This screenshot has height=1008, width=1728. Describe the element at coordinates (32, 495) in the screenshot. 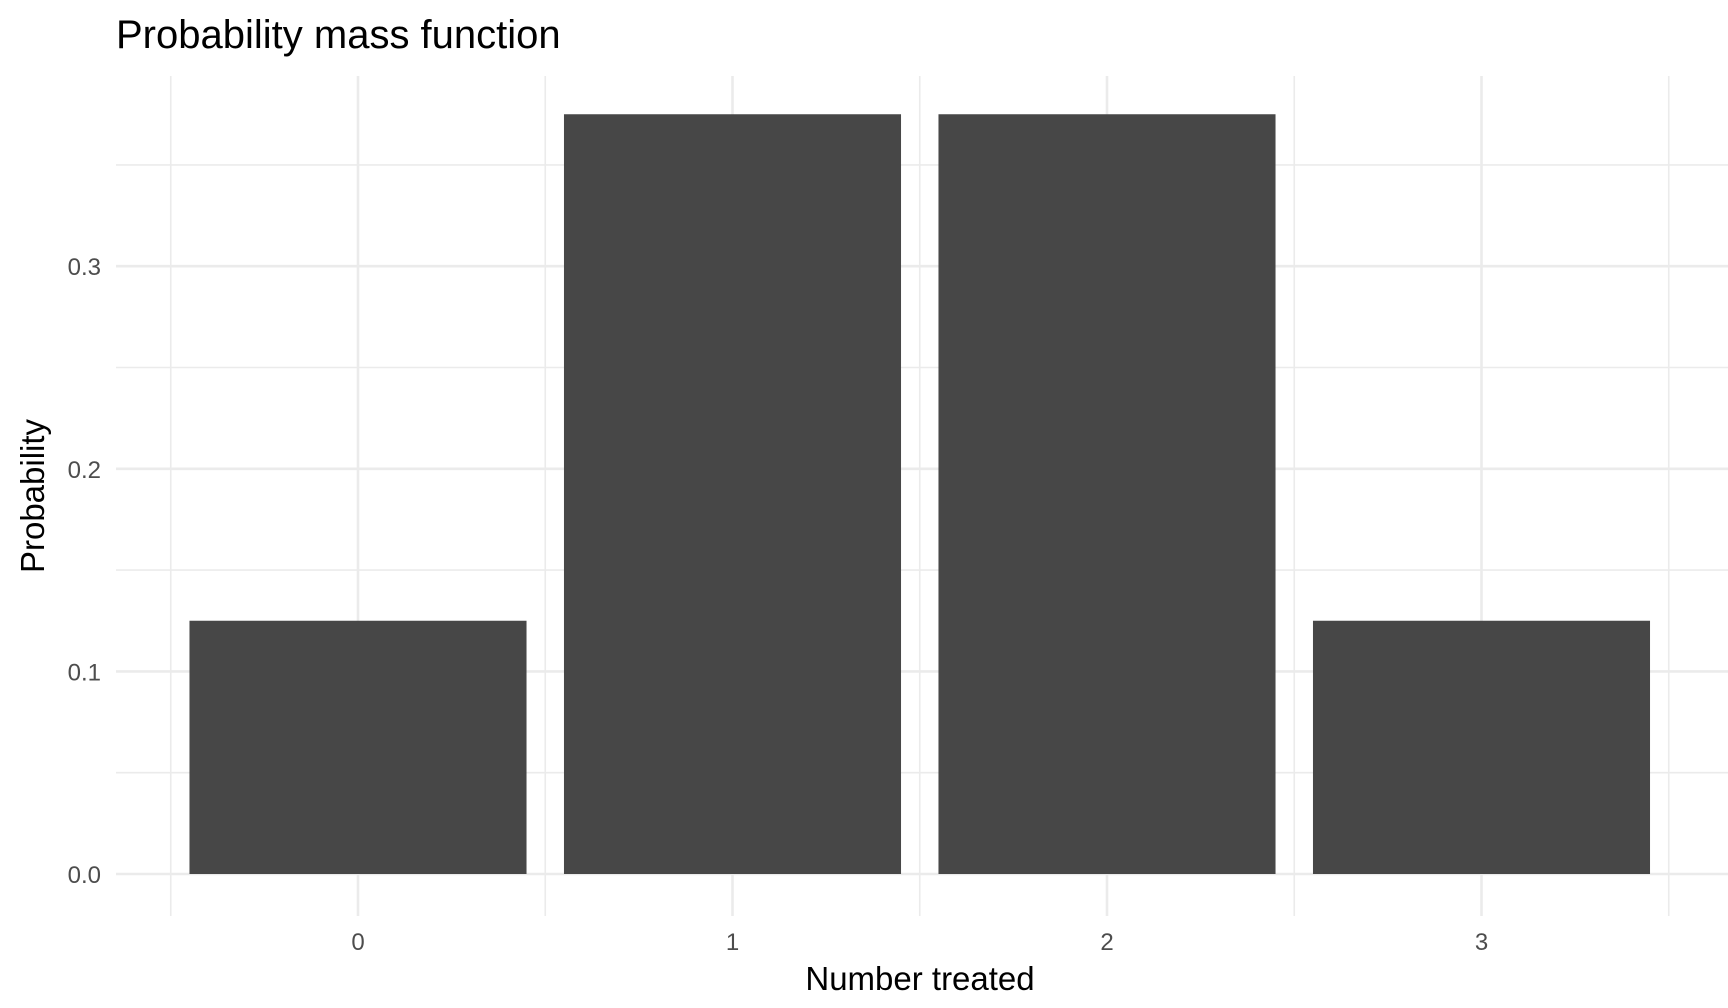

I see `y-axis-title: Probability` at that location.